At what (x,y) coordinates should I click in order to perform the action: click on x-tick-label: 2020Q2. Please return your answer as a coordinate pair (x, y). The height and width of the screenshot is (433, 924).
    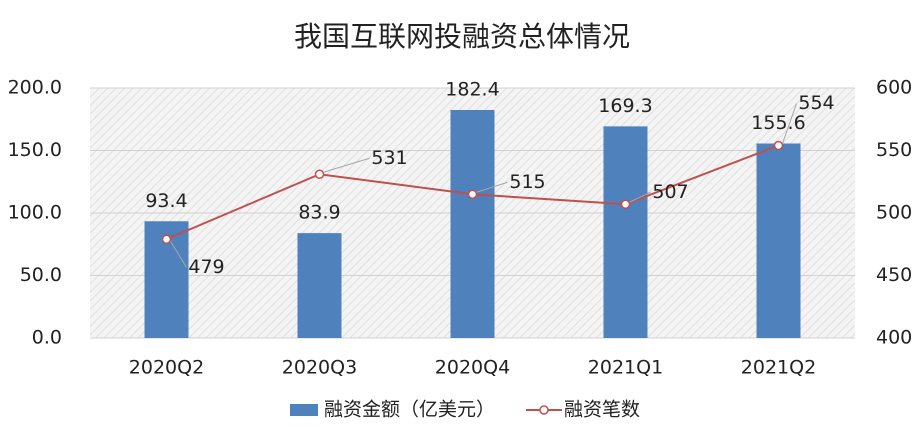
    Looking at the image, I should click on (166, 368).